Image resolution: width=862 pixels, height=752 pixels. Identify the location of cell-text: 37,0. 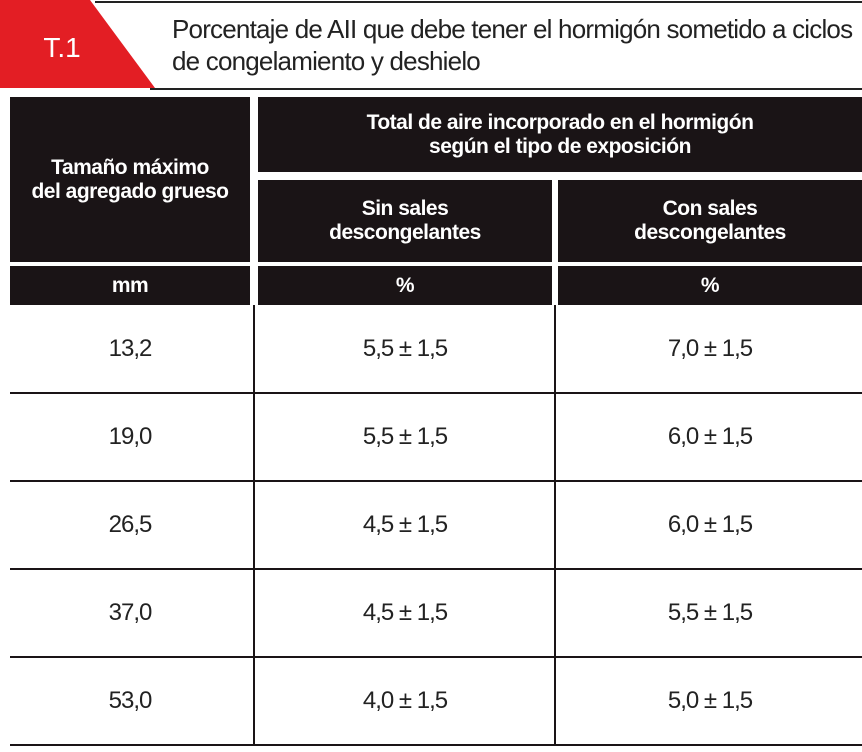
(130, 612).